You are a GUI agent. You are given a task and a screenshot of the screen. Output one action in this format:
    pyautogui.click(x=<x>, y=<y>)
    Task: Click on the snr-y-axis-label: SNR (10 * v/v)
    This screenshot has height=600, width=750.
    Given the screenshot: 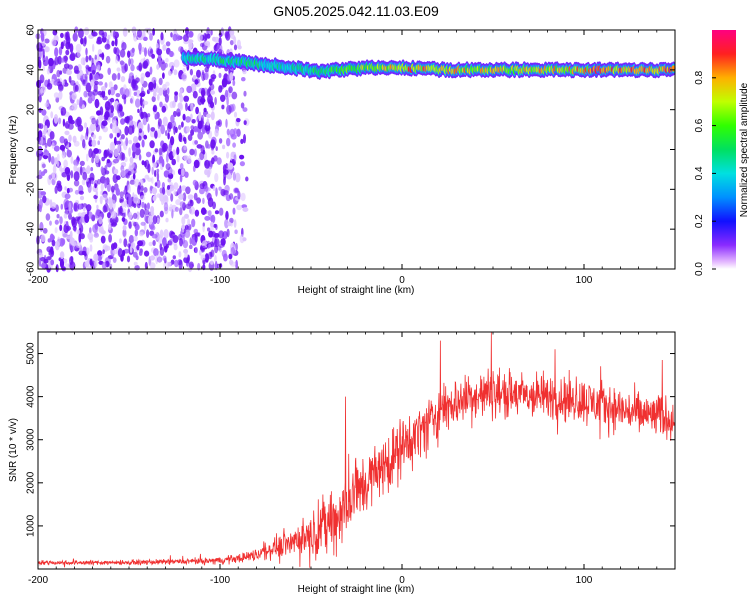 What is the action you would take?
    pyautogui.click(x=13, y=450)
    